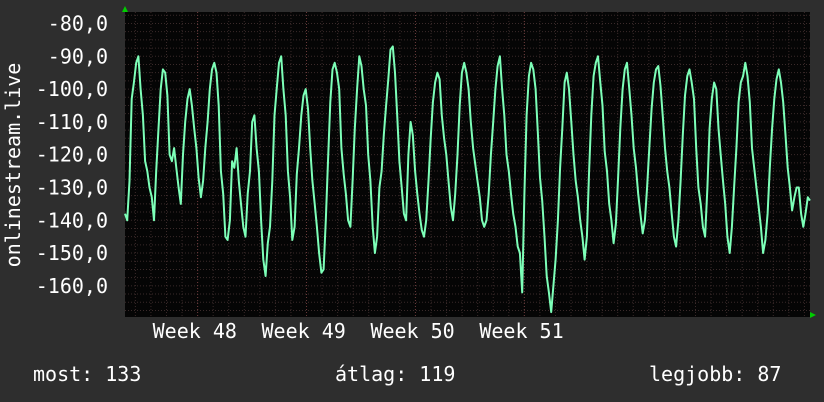 Image resolution: width=824 pixels, height=402 pixels. What do you see at coordinates (195, 331) in the screenshot?
I see `x-tick-label: Week 48` at bounding box center [195, 331].